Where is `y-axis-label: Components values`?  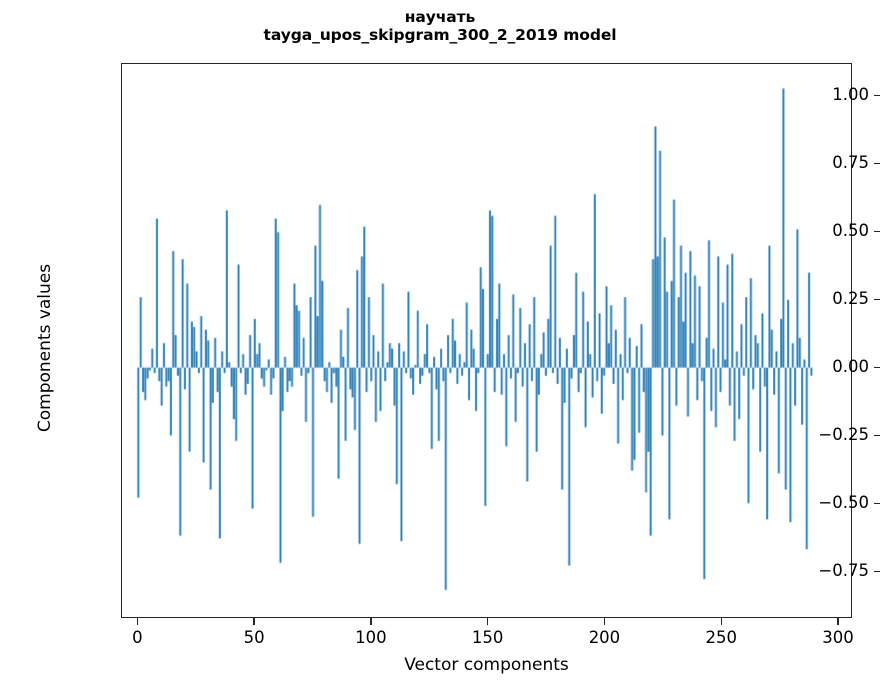
y-axis-label: Components values is located at coordinates (27, 348).